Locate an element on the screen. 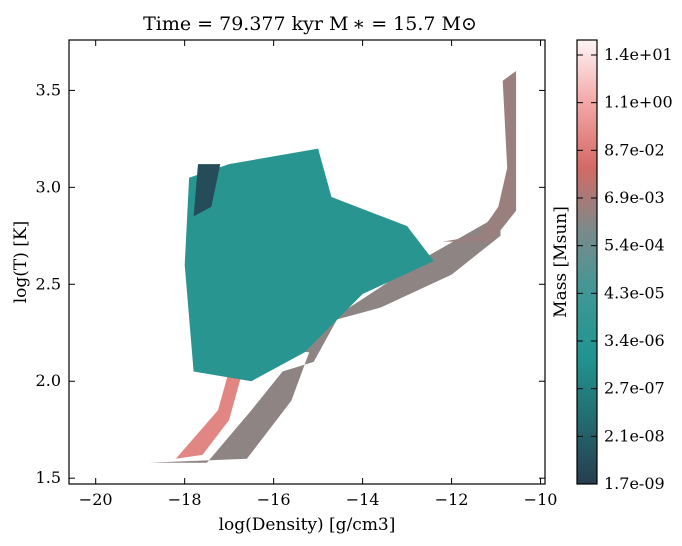 This screenshot has height=546, width=682. y-axis-label: log(T) [K] is located at coordinates (21, 262).